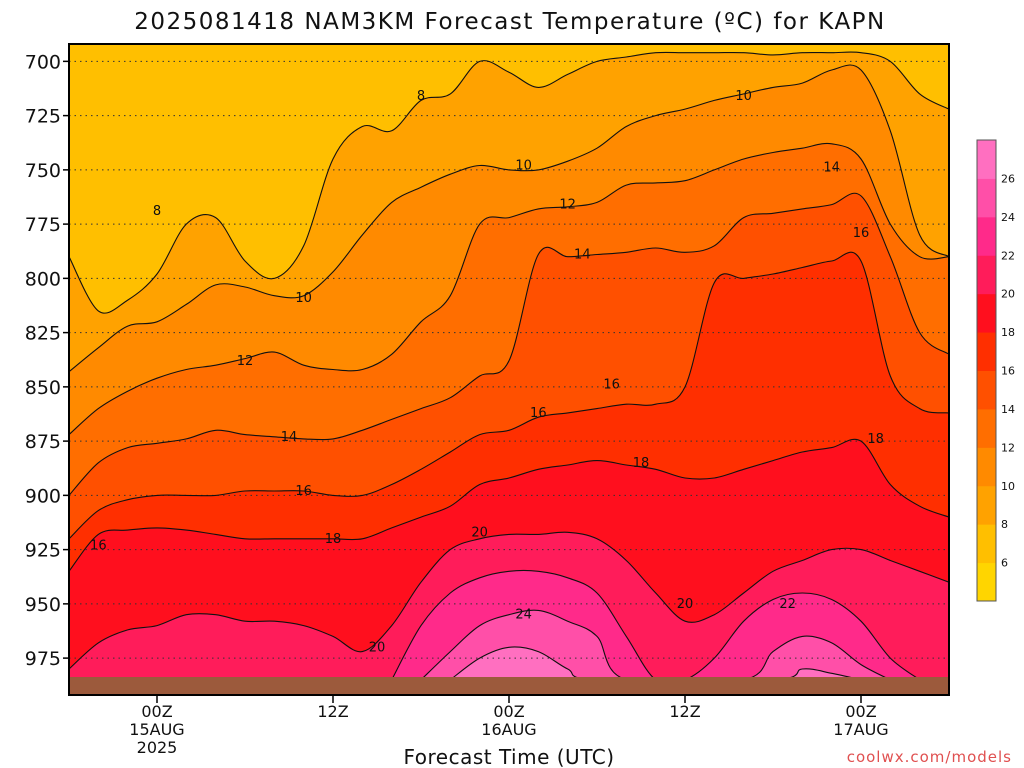 The image size is (1024, 768). Describe the element at coordinates (156, 729) in the screenshot. I see `x-tick-label: 15AUG` at that location.